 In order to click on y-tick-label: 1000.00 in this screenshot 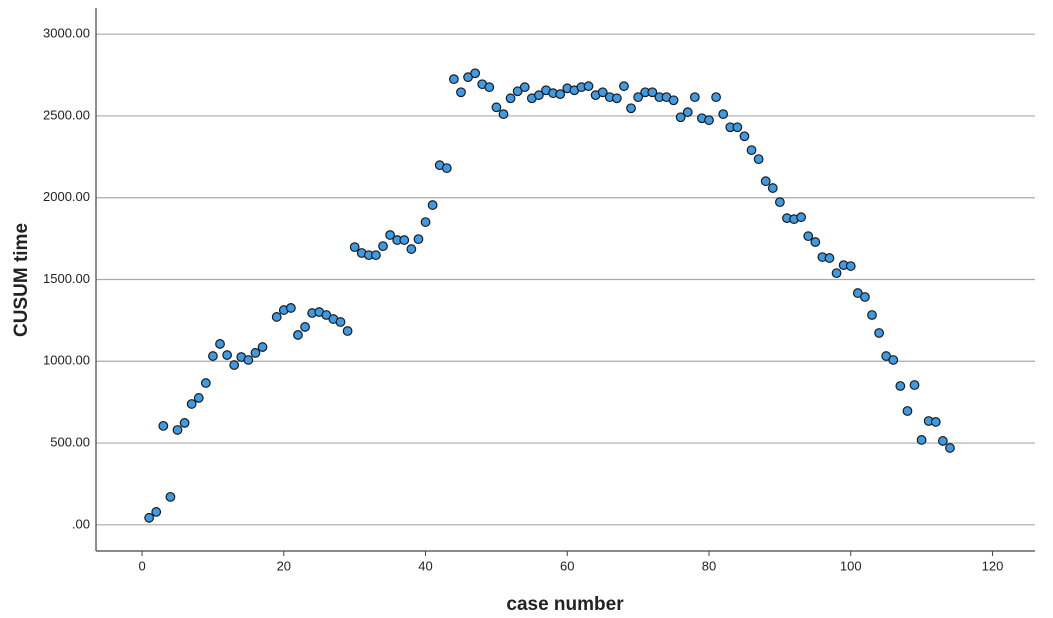, I will do `click(66, 360)`.